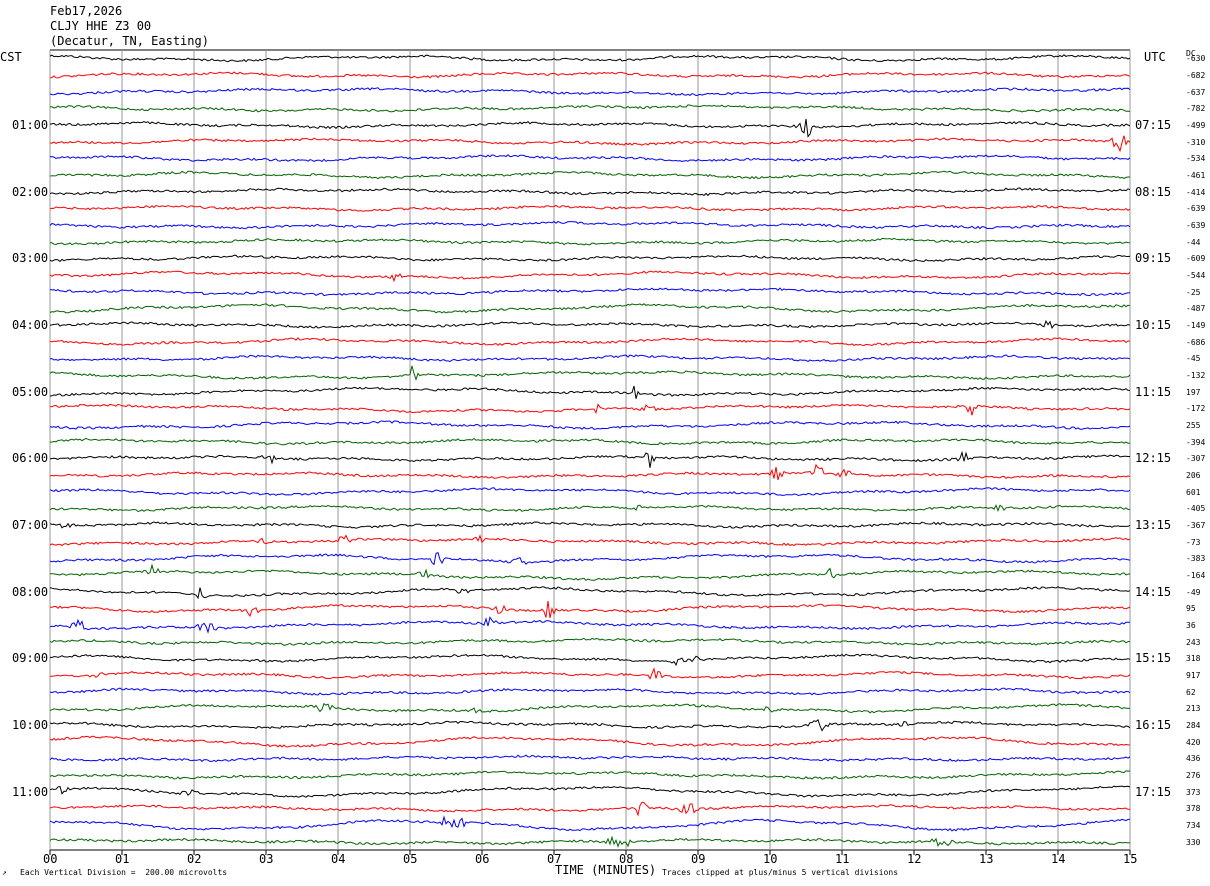 The width and height of the screenshot is (1210, 886). Describe the element at coordinates (1191, 609) in the screenshot. I see `dc-offset-label: 95` at that location.